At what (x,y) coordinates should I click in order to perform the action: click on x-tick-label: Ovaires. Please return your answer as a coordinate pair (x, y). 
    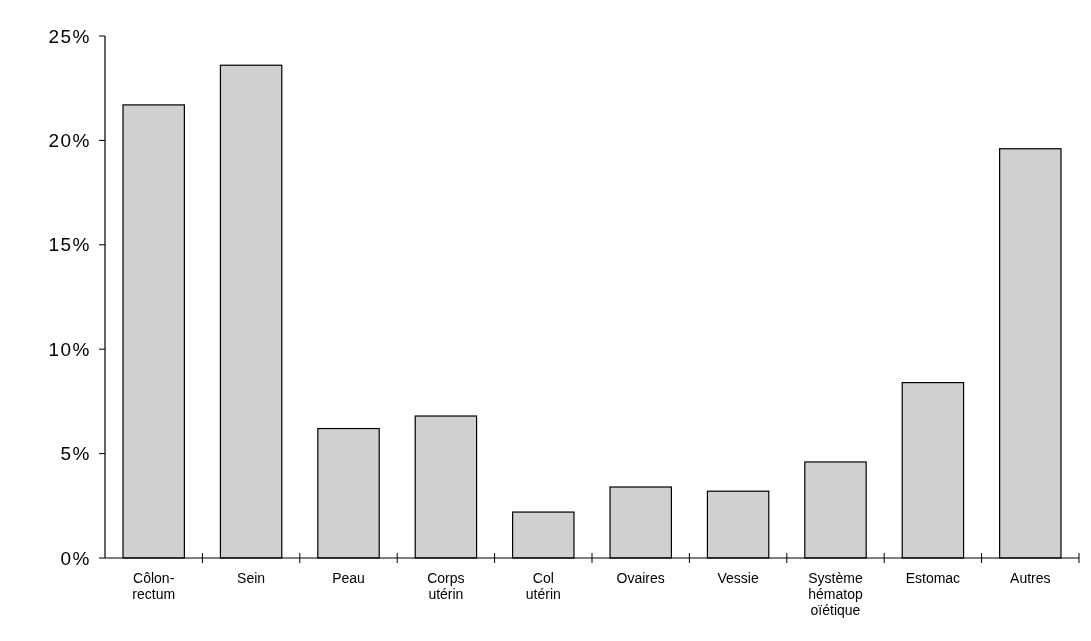
    Looking at the image, I should click on (640, 578).